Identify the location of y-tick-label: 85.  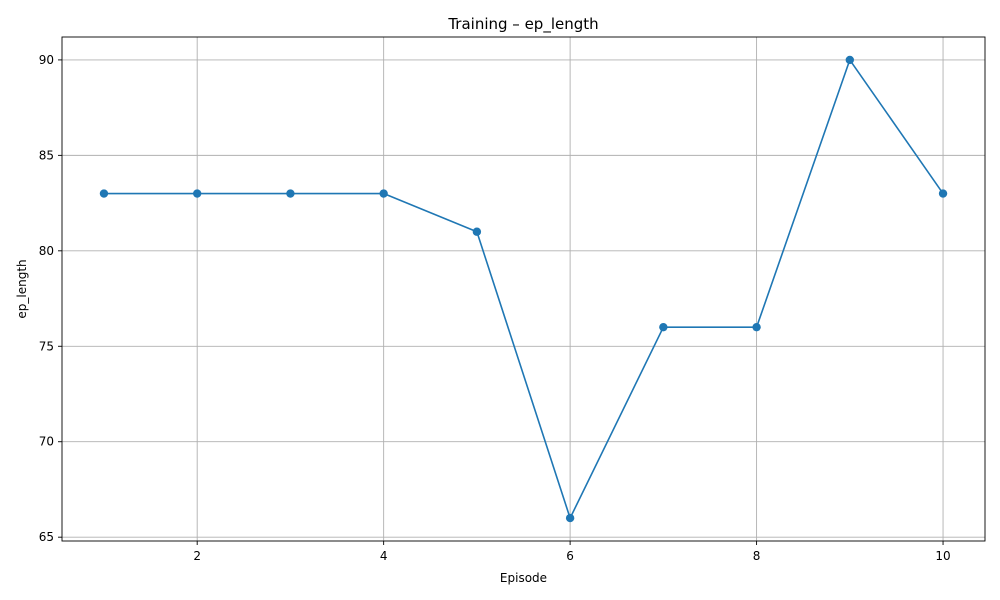
(46, 155).